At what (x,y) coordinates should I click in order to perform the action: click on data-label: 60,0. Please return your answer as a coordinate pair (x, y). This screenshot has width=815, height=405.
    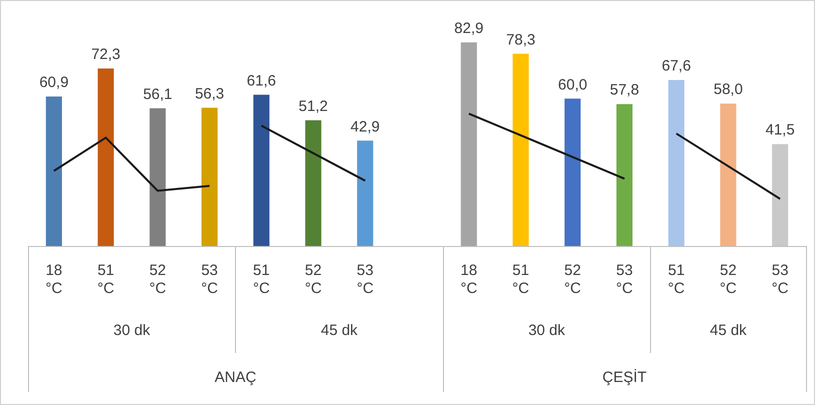
    Looking at the image, I should click on (573, 85).